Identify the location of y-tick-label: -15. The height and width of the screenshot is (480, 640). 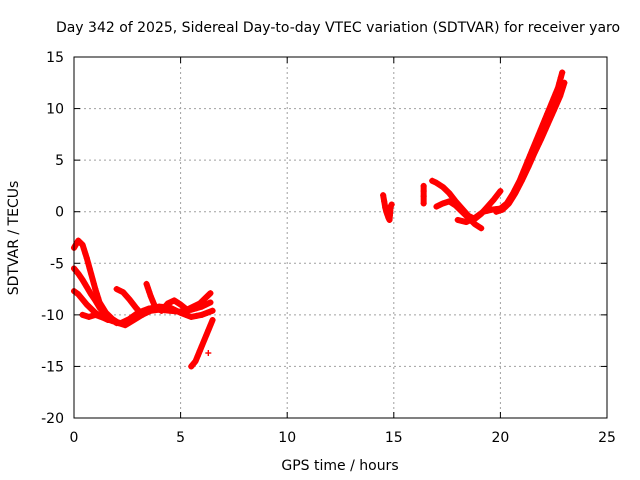
(52, 367).